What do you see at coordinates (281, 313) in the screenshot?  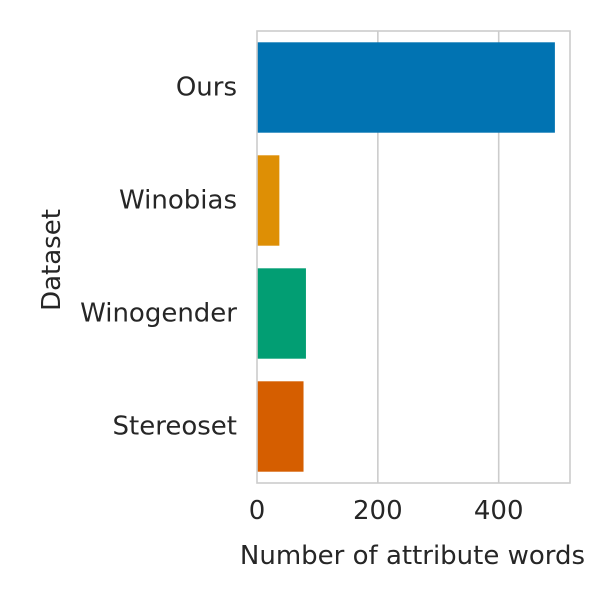 I see `bar-winogender` at bounding box center [281, 313].